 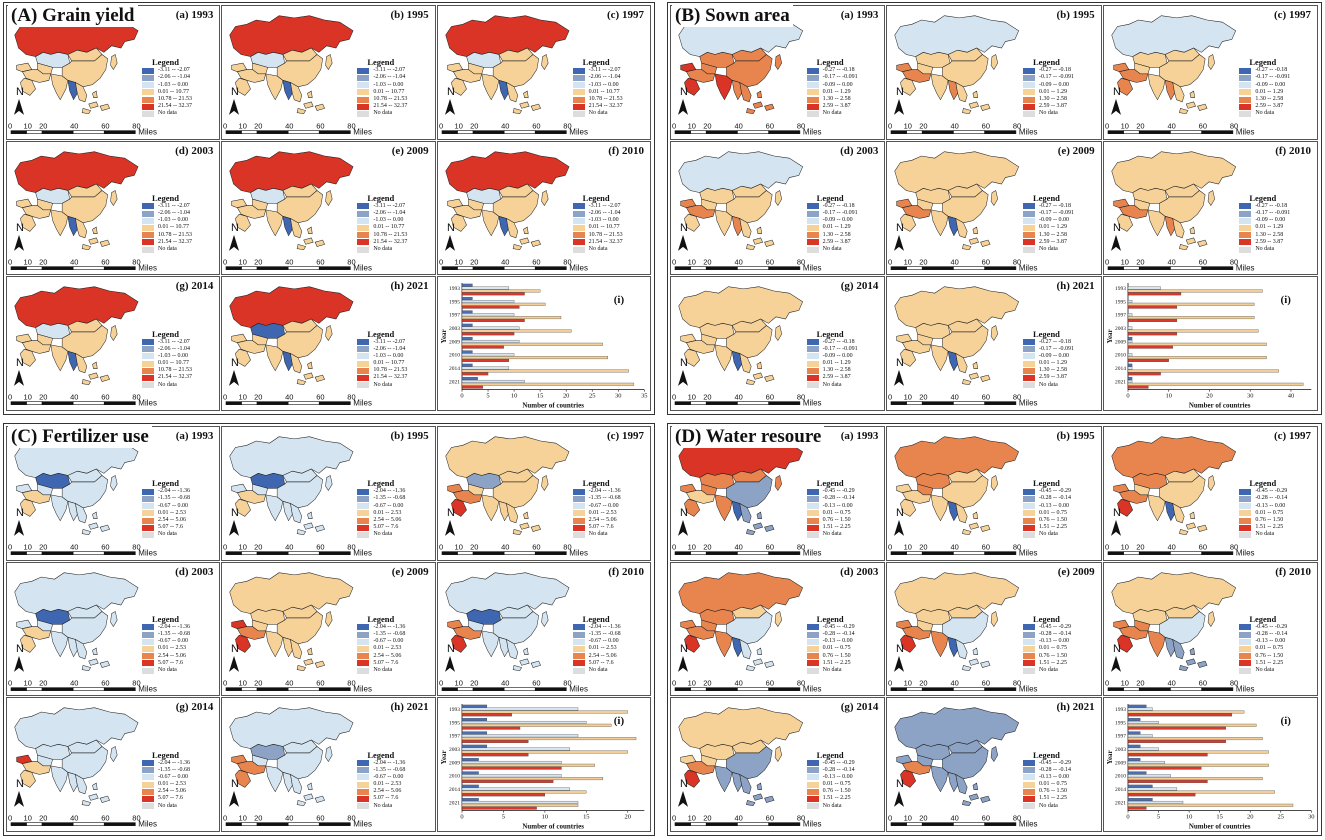 What do you see at coordinates (1053, 776) in the screenshot?
I see `legend-item-label: -0.13 -- 0.00` at bounding box center [1053, 776].